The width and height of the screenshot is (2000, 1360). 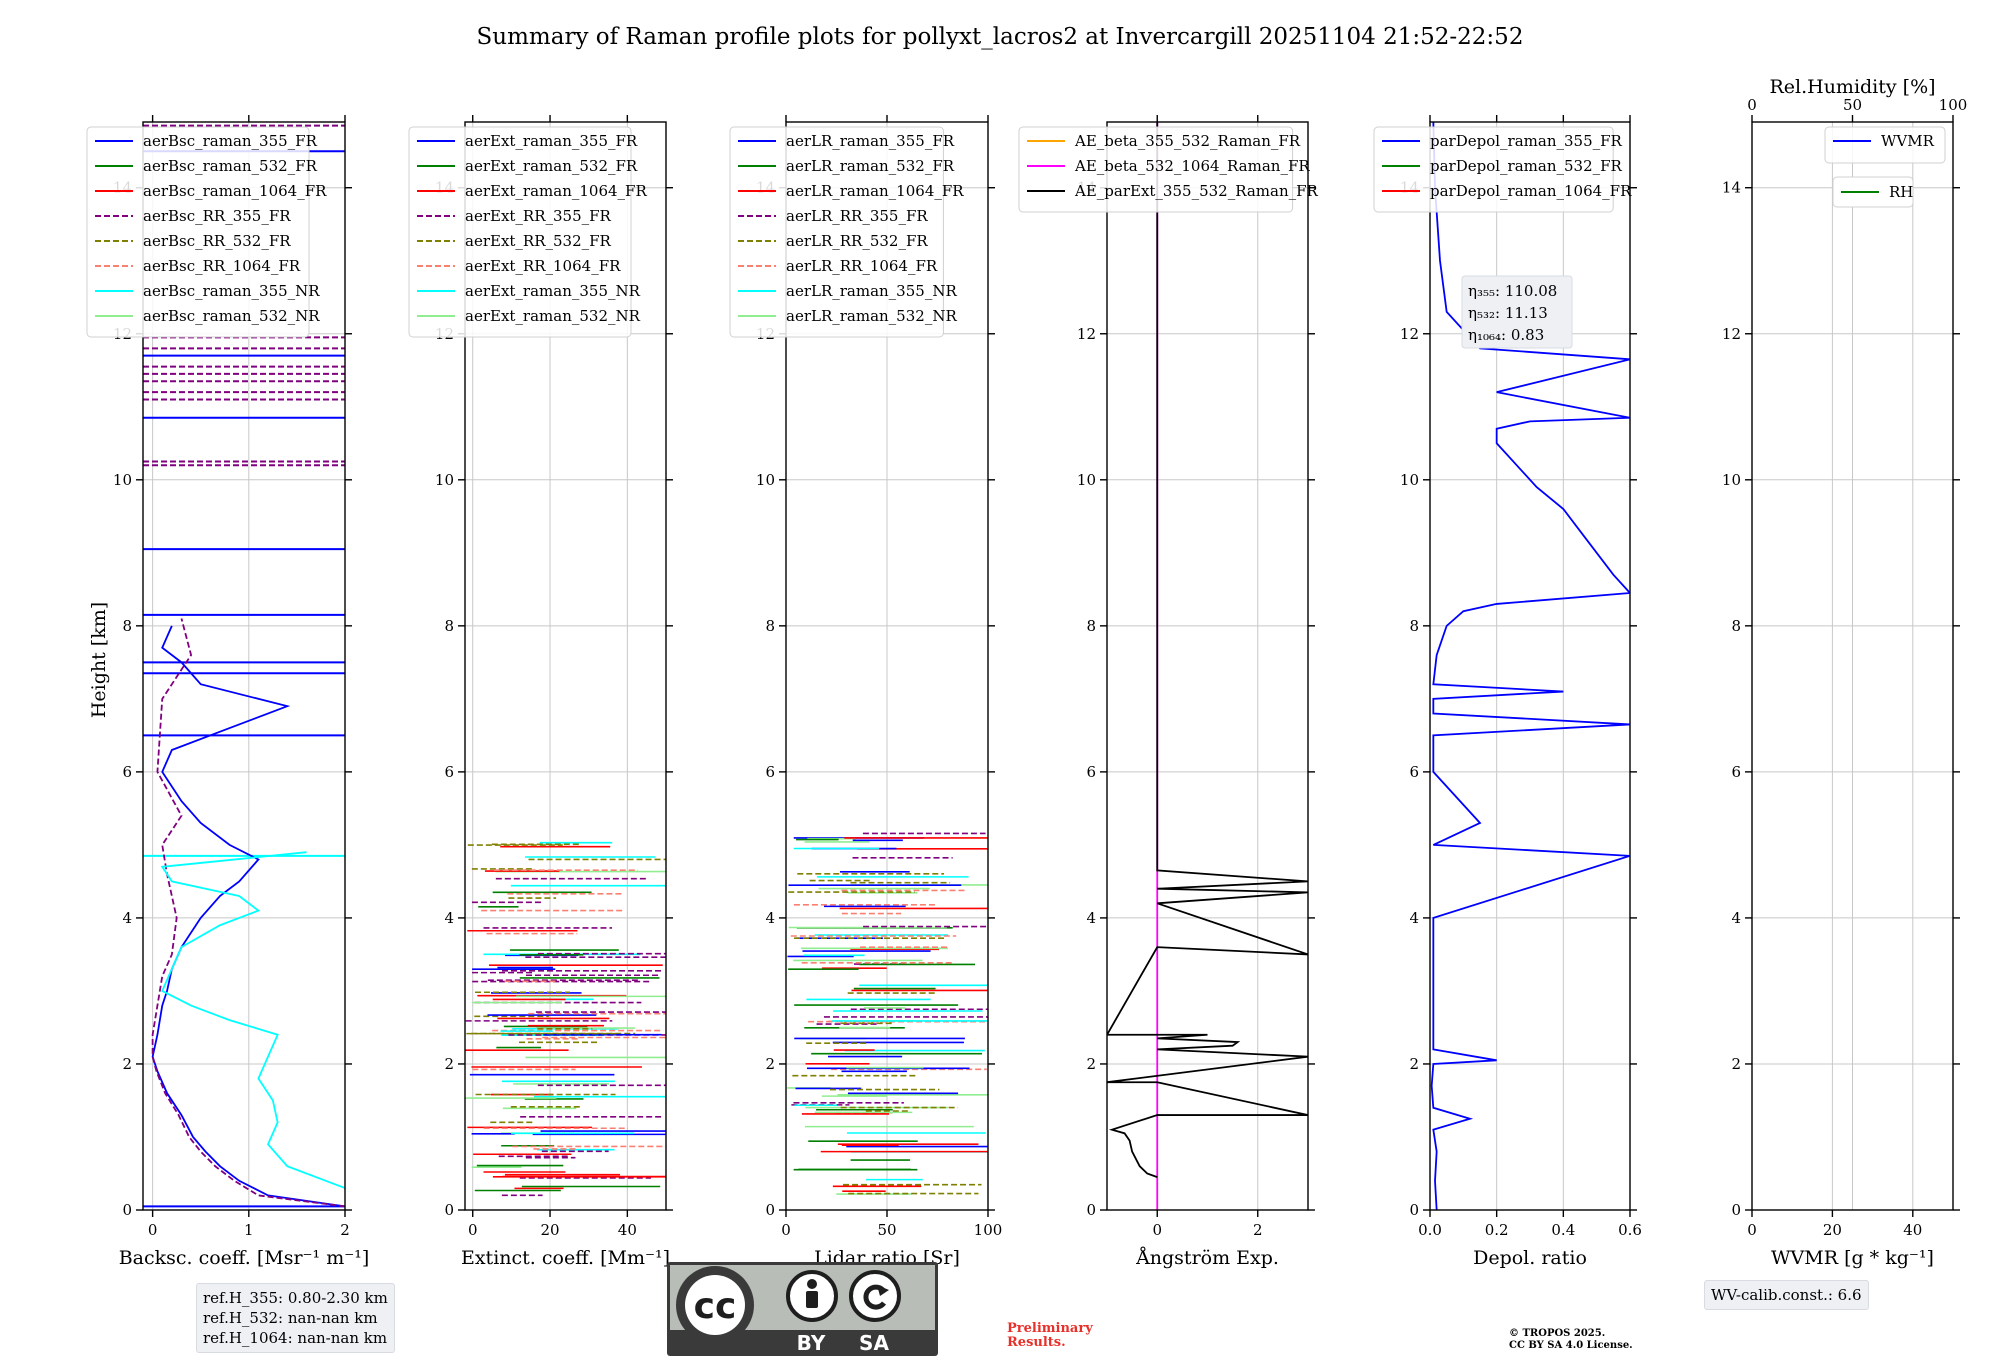 I want to click on series-parDepol_raman_355_FR, so click(x=1530, y=666).